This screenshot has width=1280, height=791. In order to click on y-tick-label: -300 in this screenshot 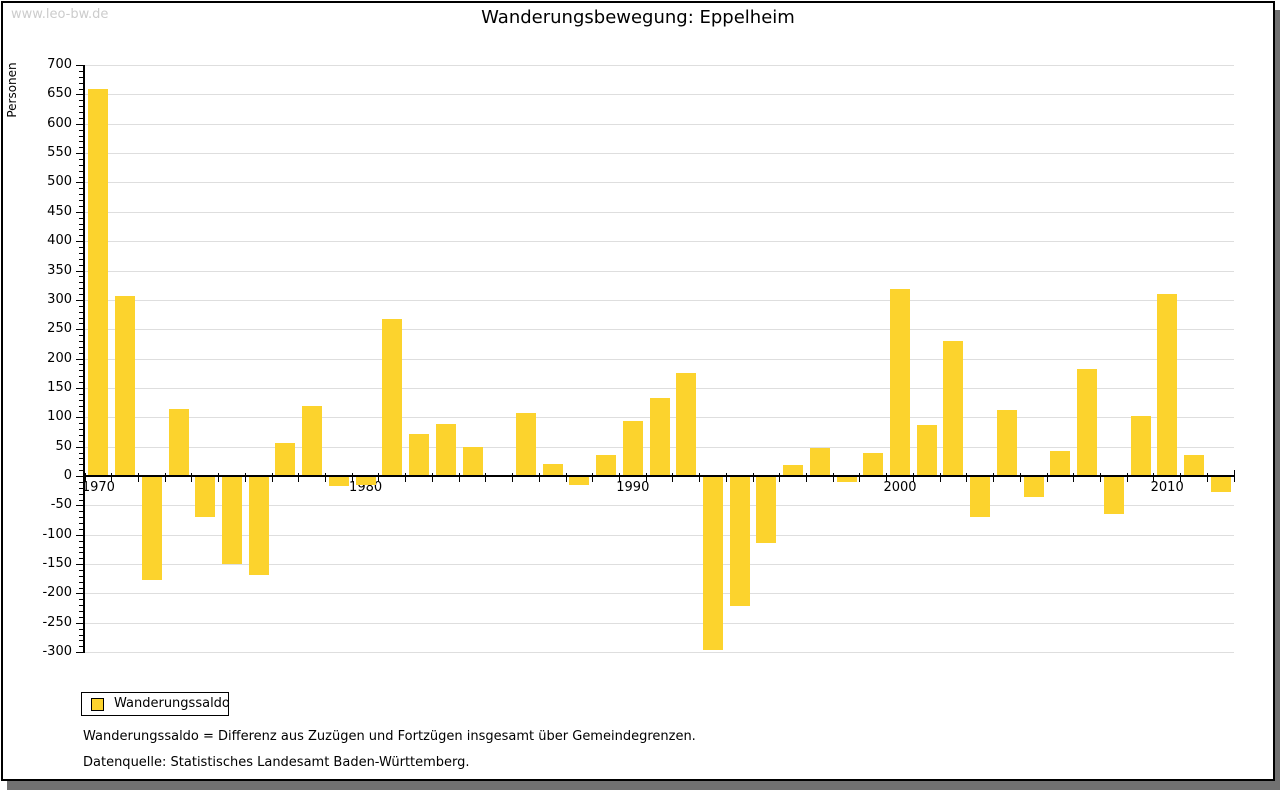, I will do `click(57, 652)`.